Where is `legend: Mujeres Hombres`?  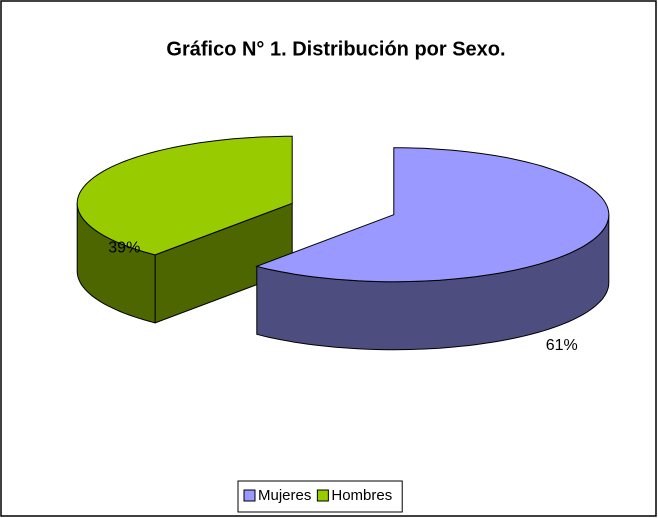 legend: Mujeres Hombres is located at coordinates (320, 496).